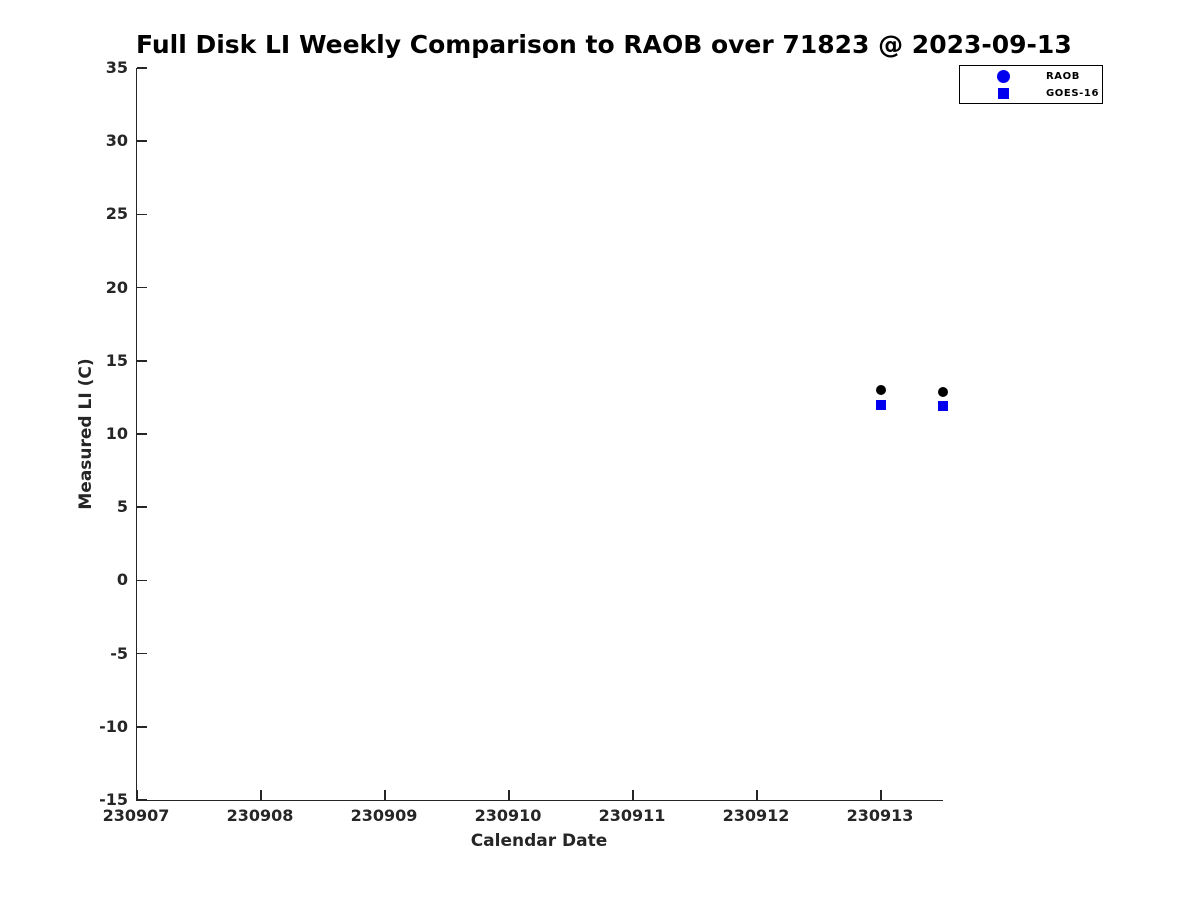 The height and width of the screenshot is (900, 1200). What do you see at coordinates (116, 141) in the screenshot?
I see `y-tick-label: 30` at bounding box center [116, 141].